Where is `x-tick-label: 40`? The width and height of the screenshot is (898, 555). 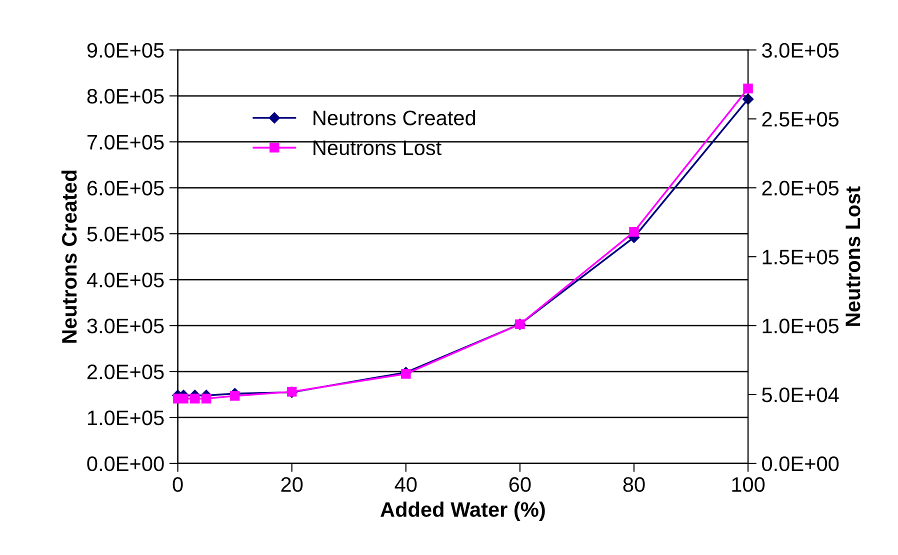 x-tick-label: 40 is located at coordinates (405, 484).